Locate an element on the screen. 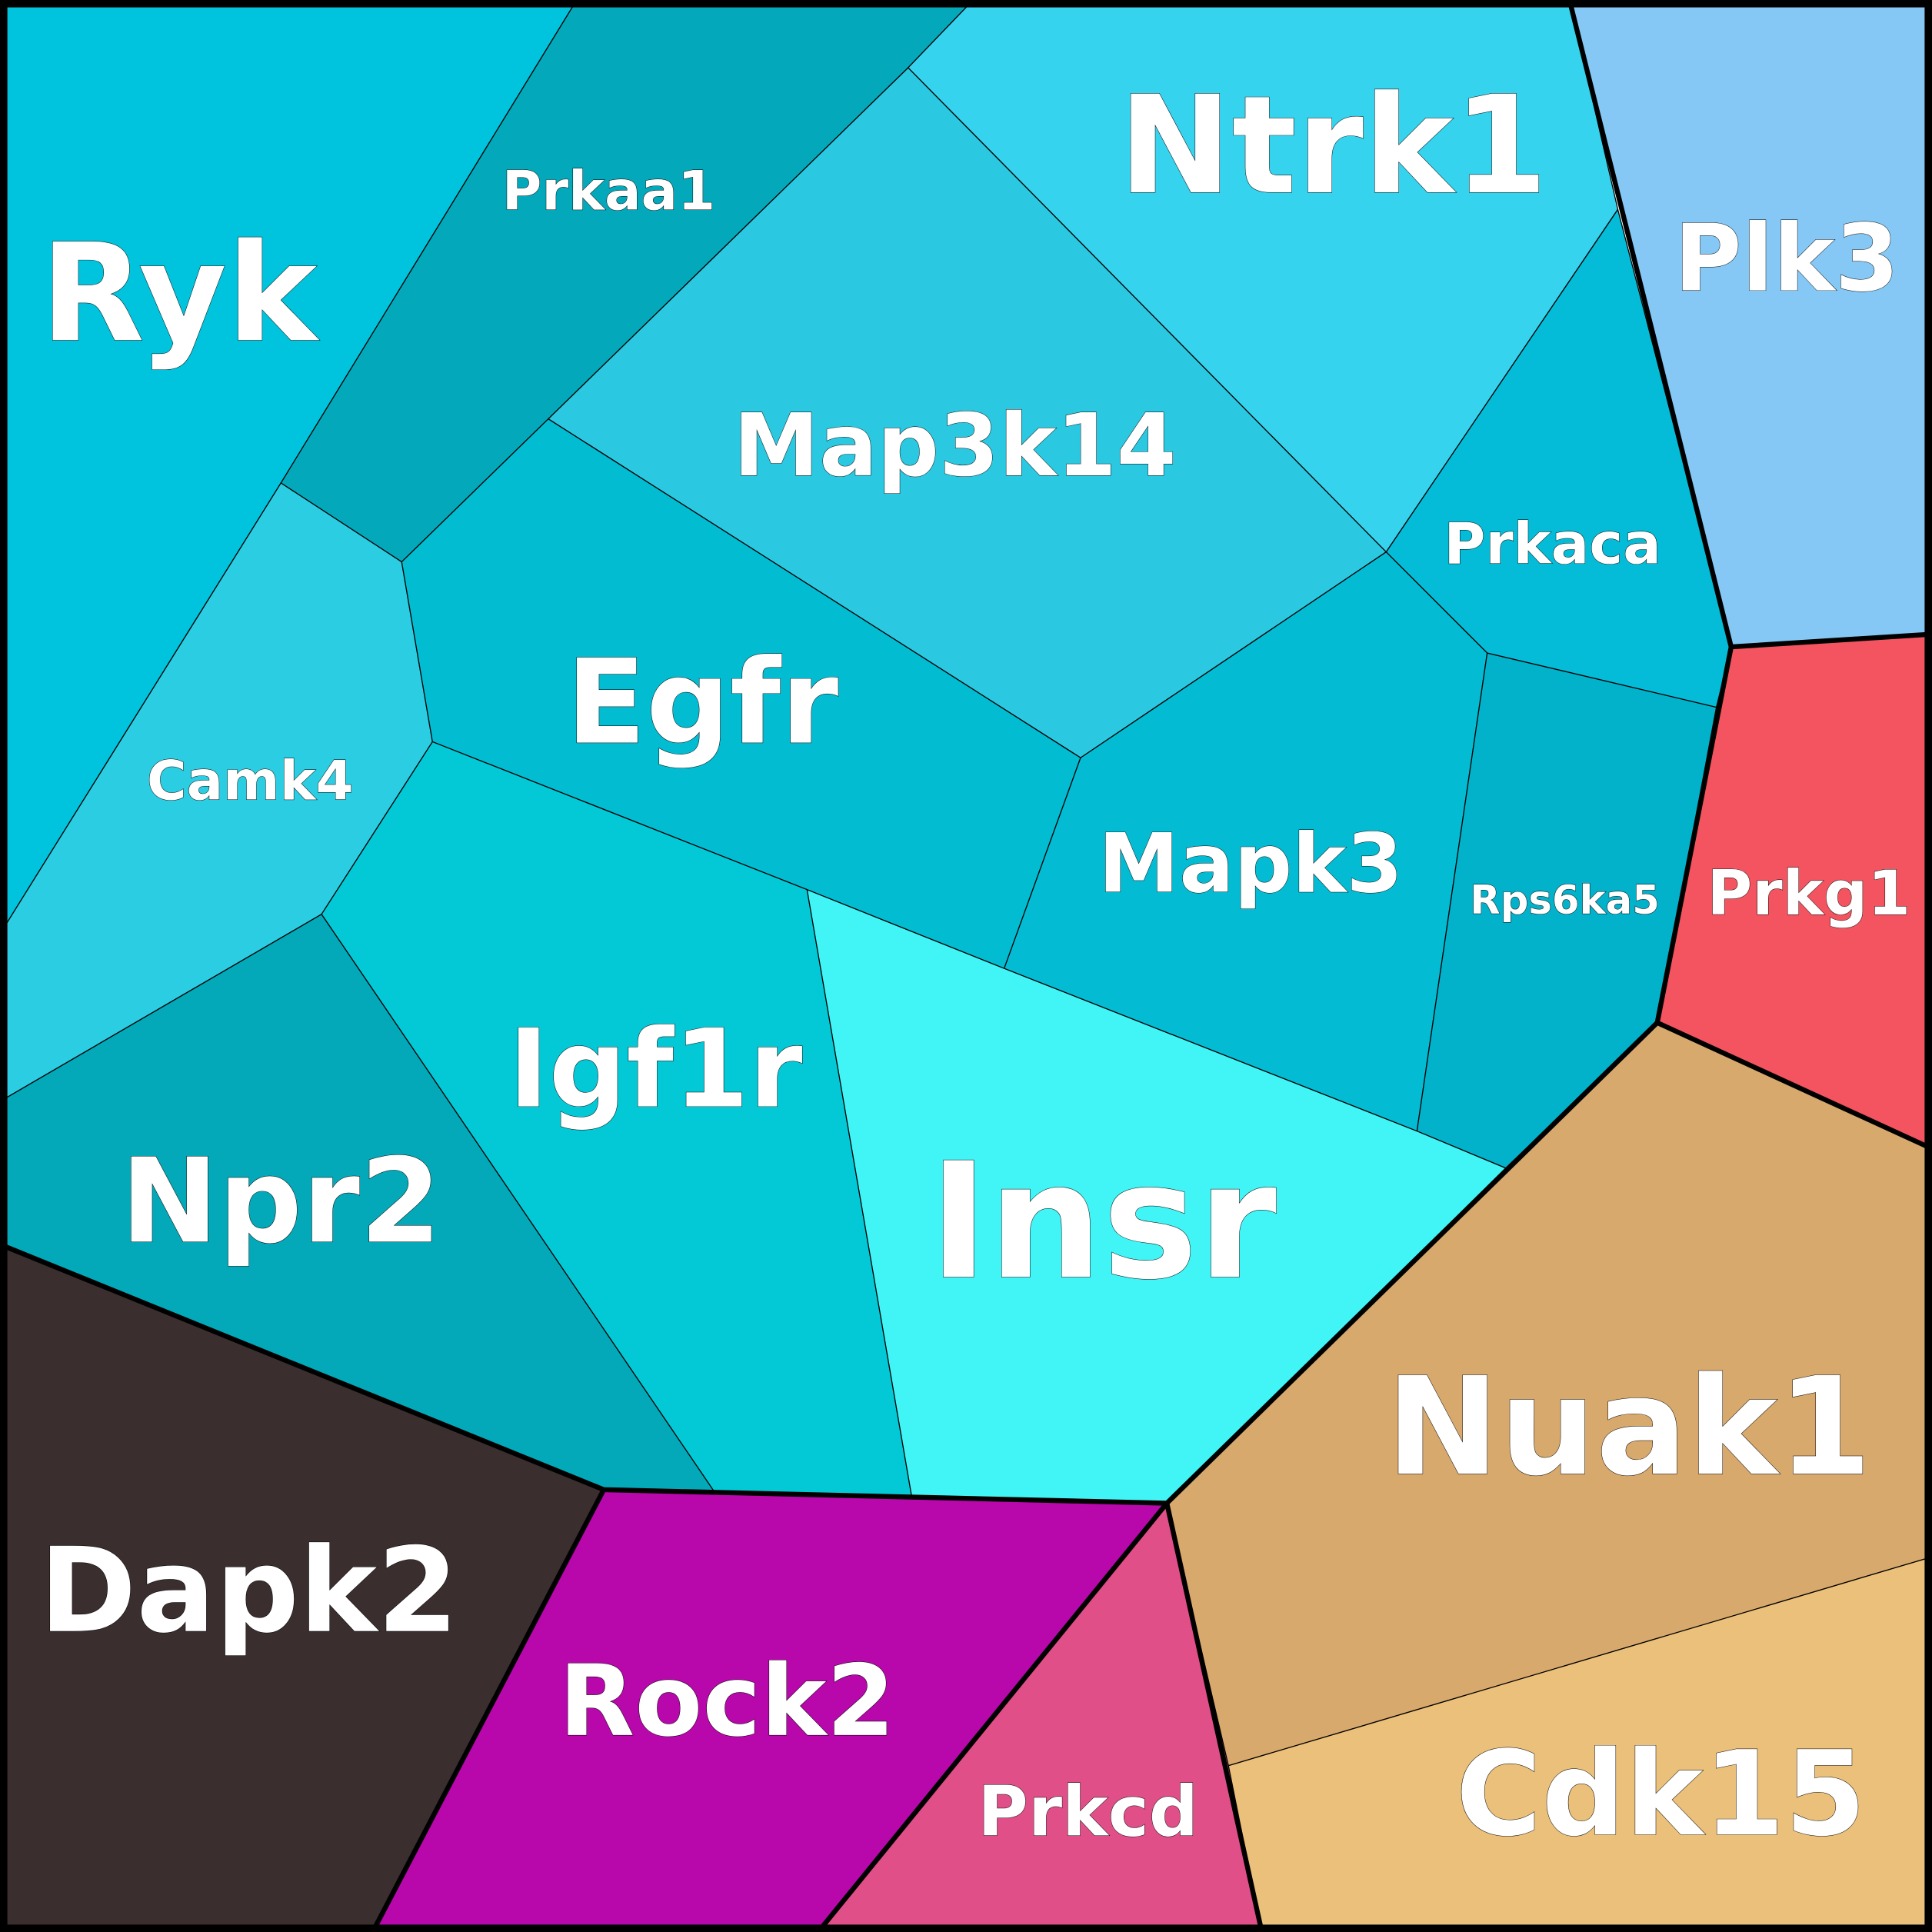 Image resolution: width=1932 pixels, height=1932 pixels. label-prkcd: Prkcd is located at coordinates (1088, 1813).